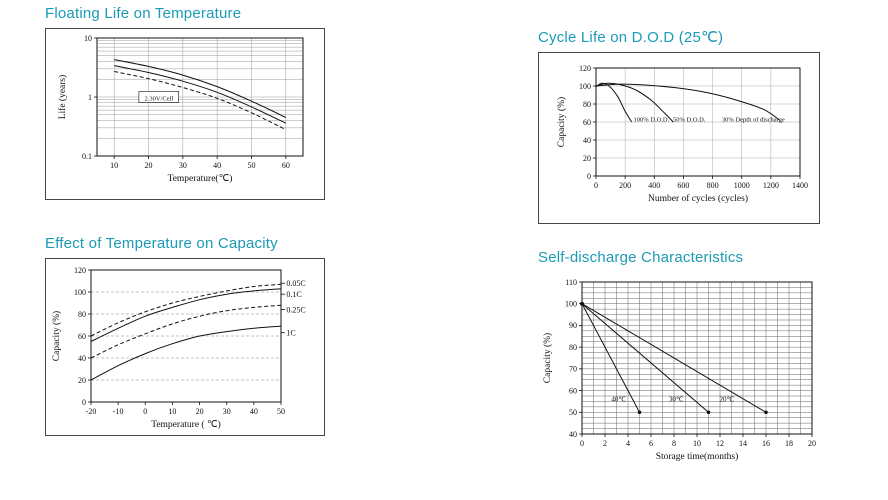 The height and width of the screenshot is (500, 888). I want to click on svg-text: 8, so click(674, 443).